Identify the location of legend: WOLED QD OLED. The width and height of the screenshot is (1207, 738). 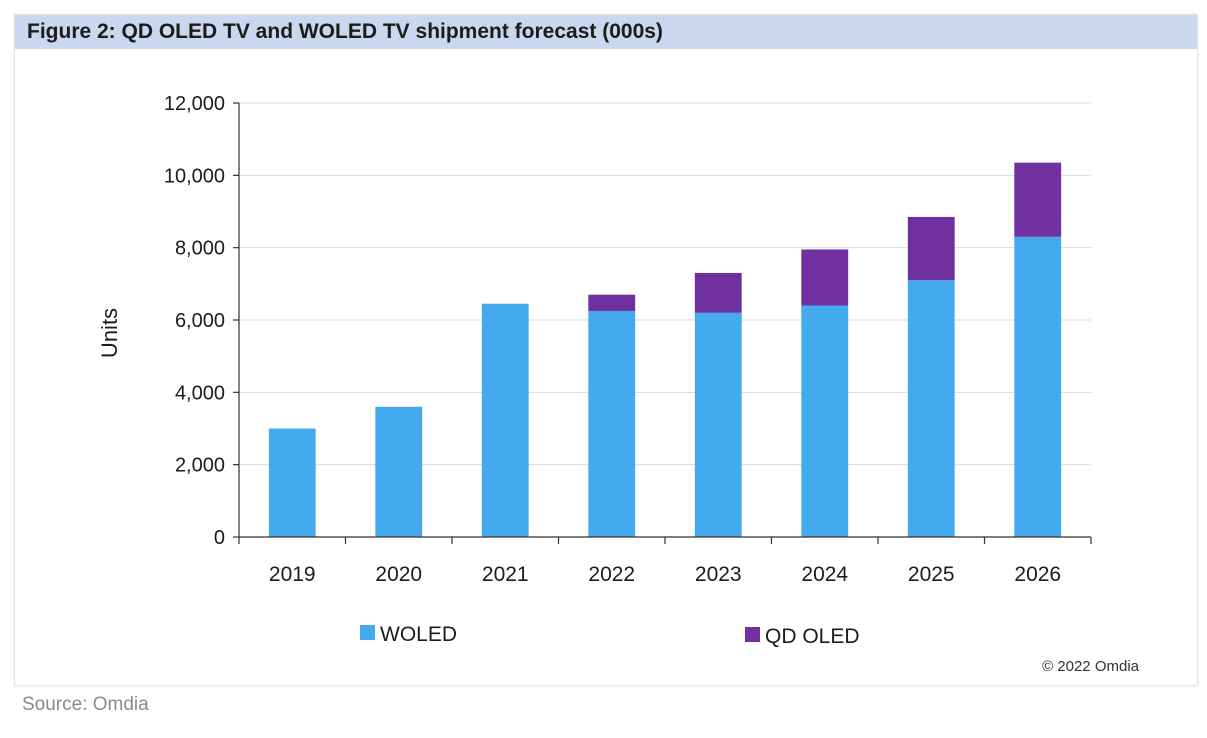
(610, 635).